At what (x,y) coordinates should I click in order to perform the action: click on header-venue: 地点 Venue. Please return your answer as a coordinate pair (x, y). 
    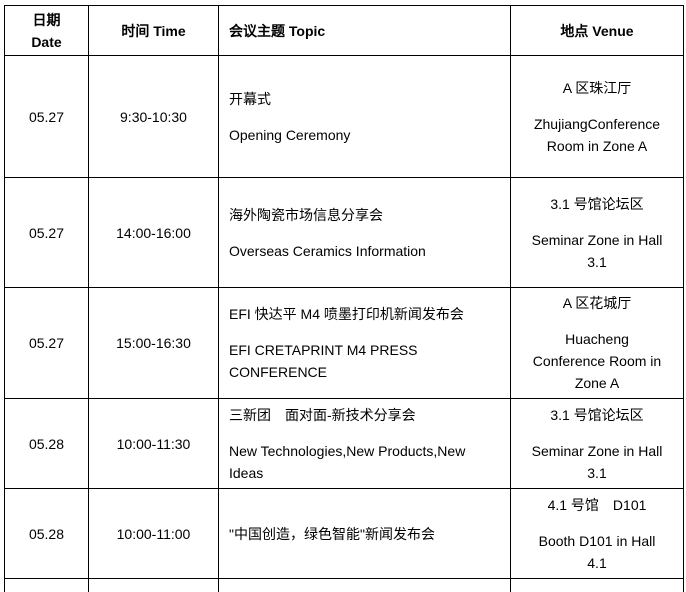
    Looking at the image, I should click on (597, 30).